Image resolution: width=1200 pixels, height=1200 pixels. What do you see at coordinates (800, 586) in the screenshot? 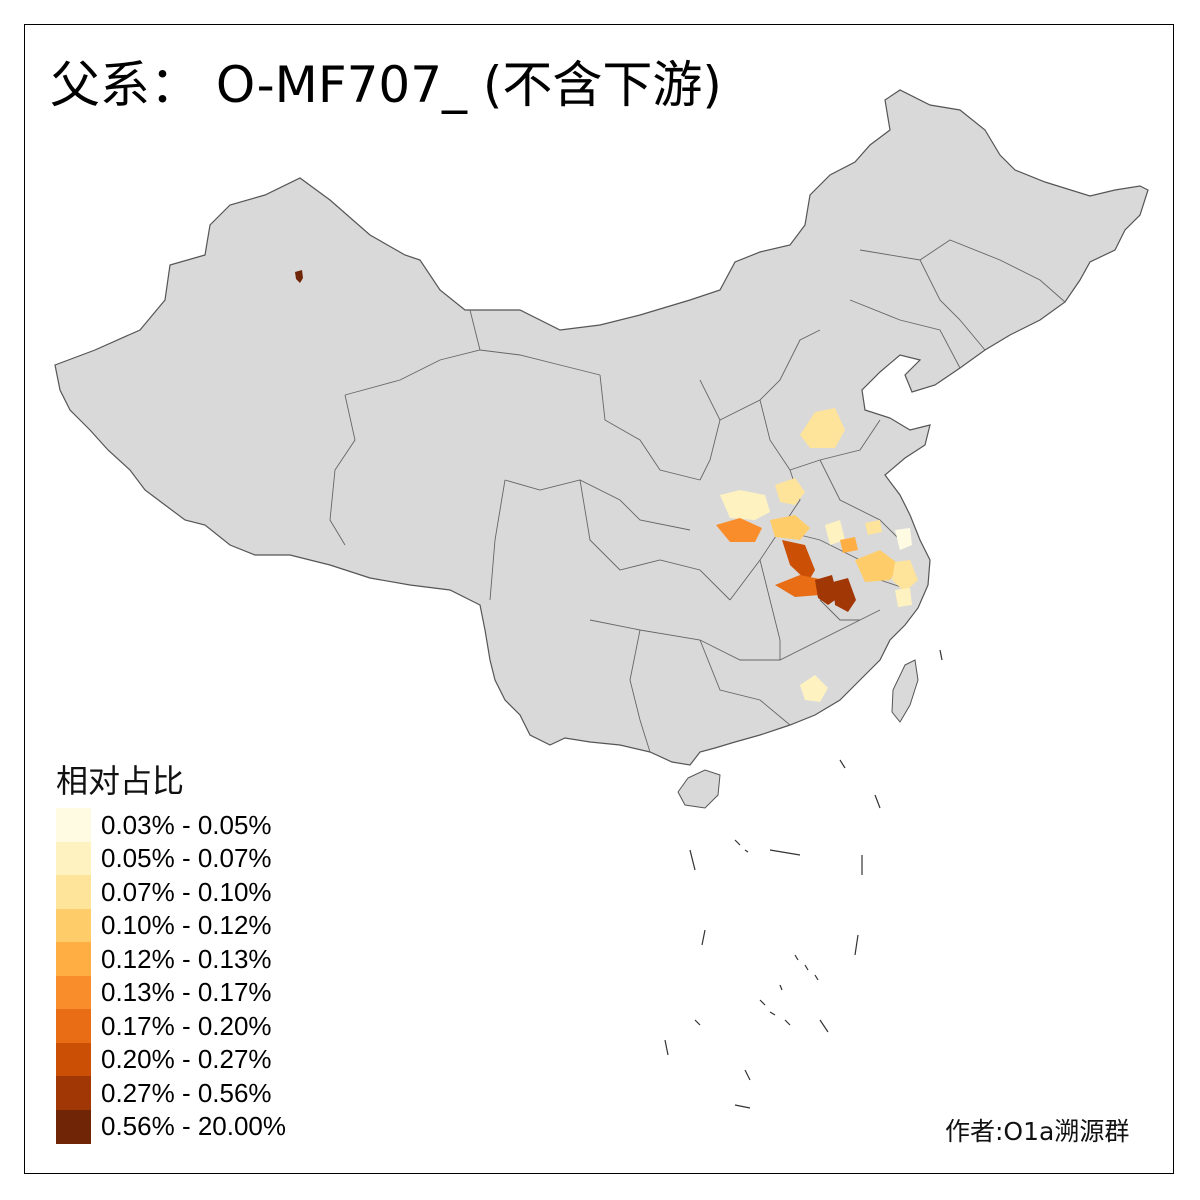
I see `region-hubei-south` at bounding box center [800, 586].